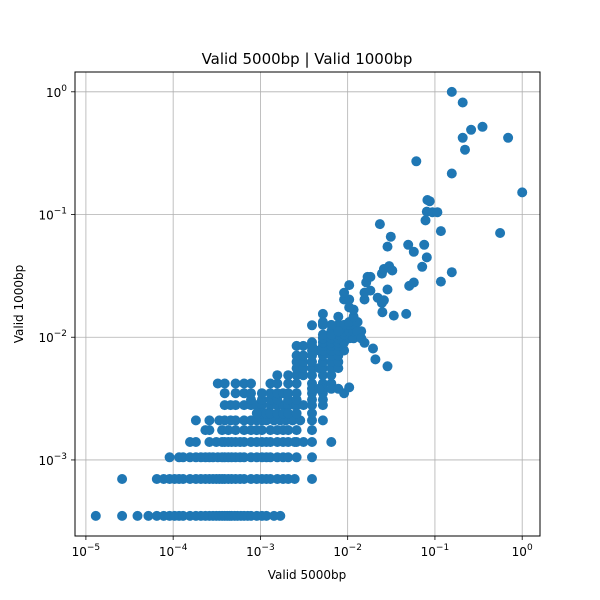  I want to click on x-tick-label: 10⁻⁴, so click(173, 551).